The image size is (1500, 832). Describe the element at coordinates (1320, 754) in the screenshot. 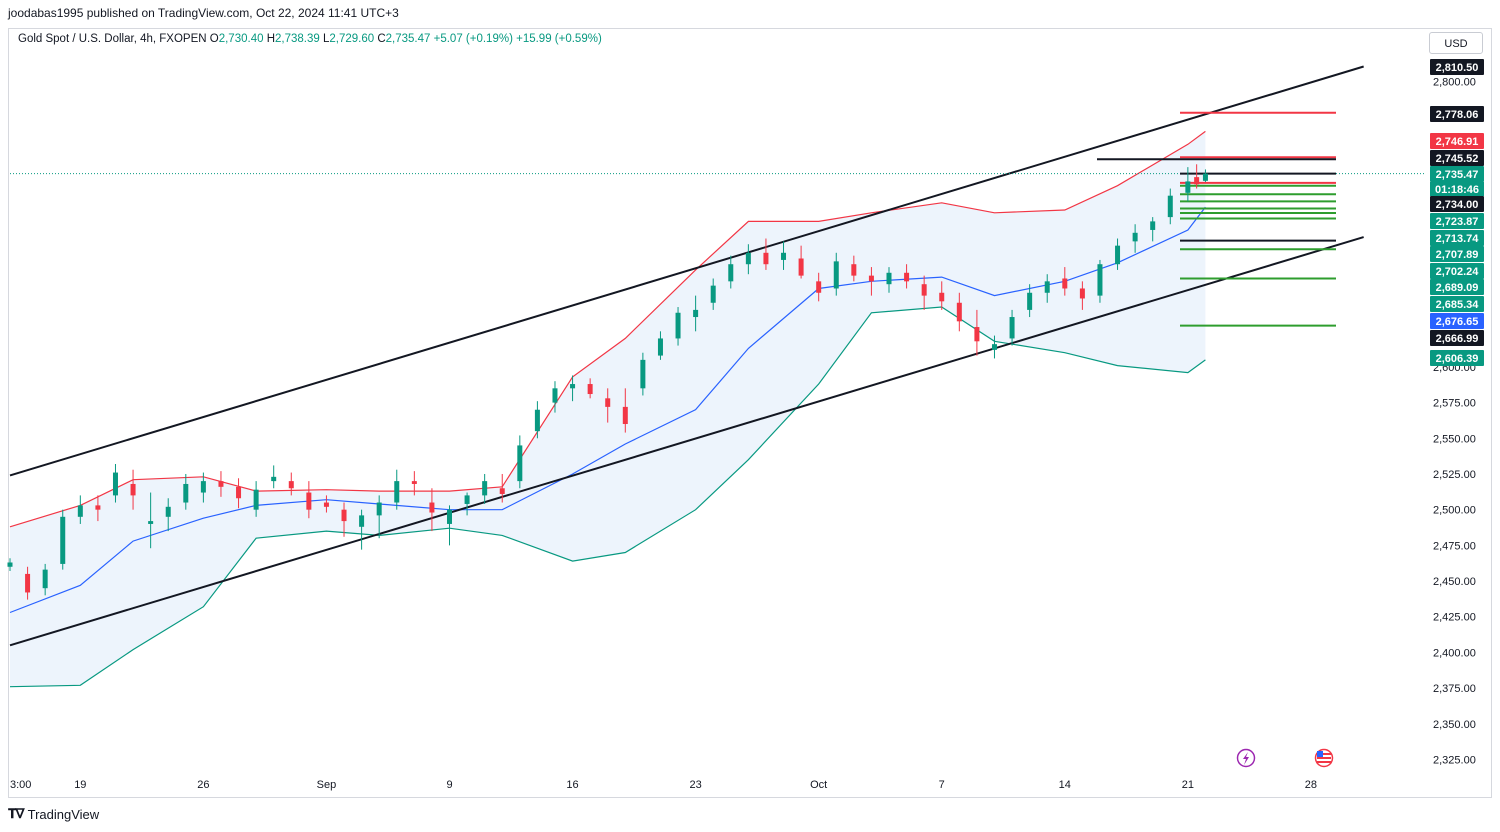

I see `flag-canton` at that location.